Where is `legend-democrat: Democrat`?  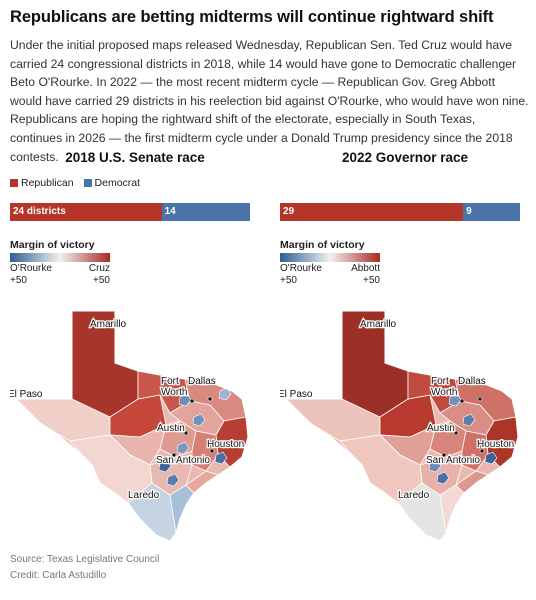 legend-democrat: Democrat is located at coordinates (112, 183).